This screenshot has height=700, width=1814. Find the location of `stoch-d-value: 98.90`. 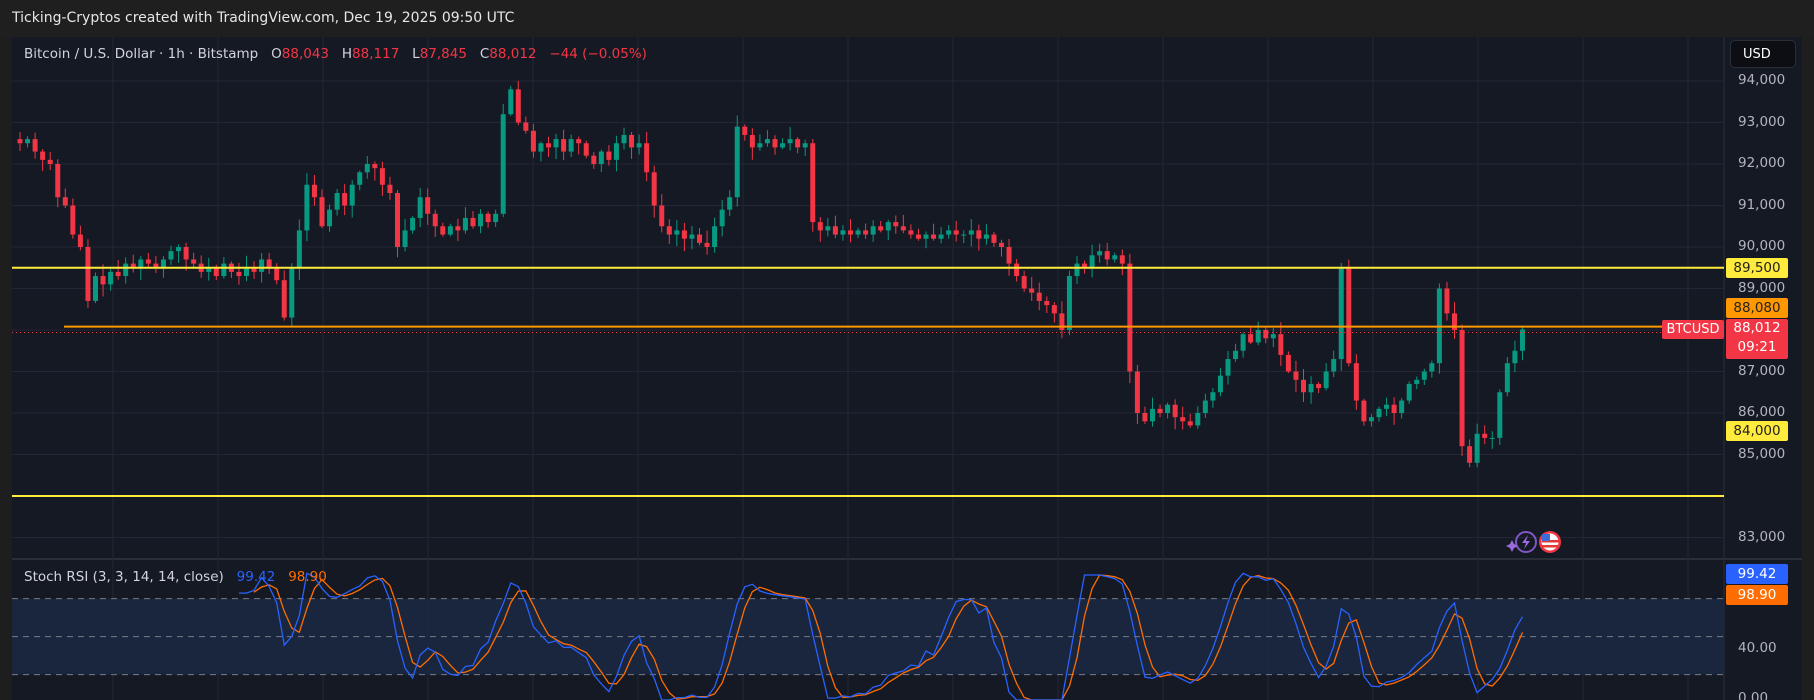

stoch-d-value: 98.90 is located at coordinates (307, 577).